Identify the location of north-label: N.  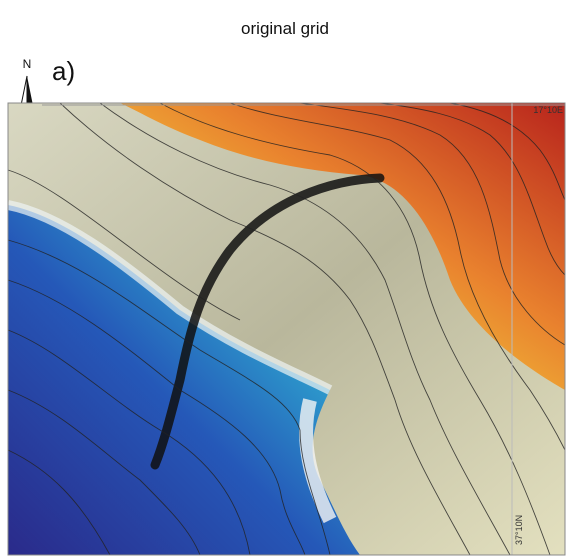
(27, 64).